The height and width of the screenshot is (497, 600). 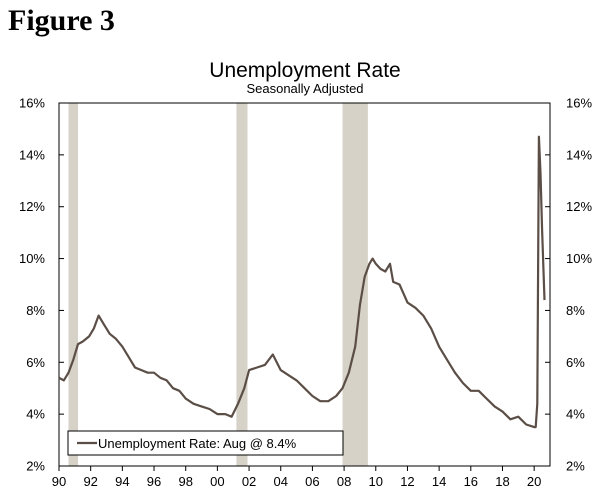 What do you see at coordinates (122, 481) in the screenshot?
I see `x-tick-label: 94` at bounding box center [122, 481].